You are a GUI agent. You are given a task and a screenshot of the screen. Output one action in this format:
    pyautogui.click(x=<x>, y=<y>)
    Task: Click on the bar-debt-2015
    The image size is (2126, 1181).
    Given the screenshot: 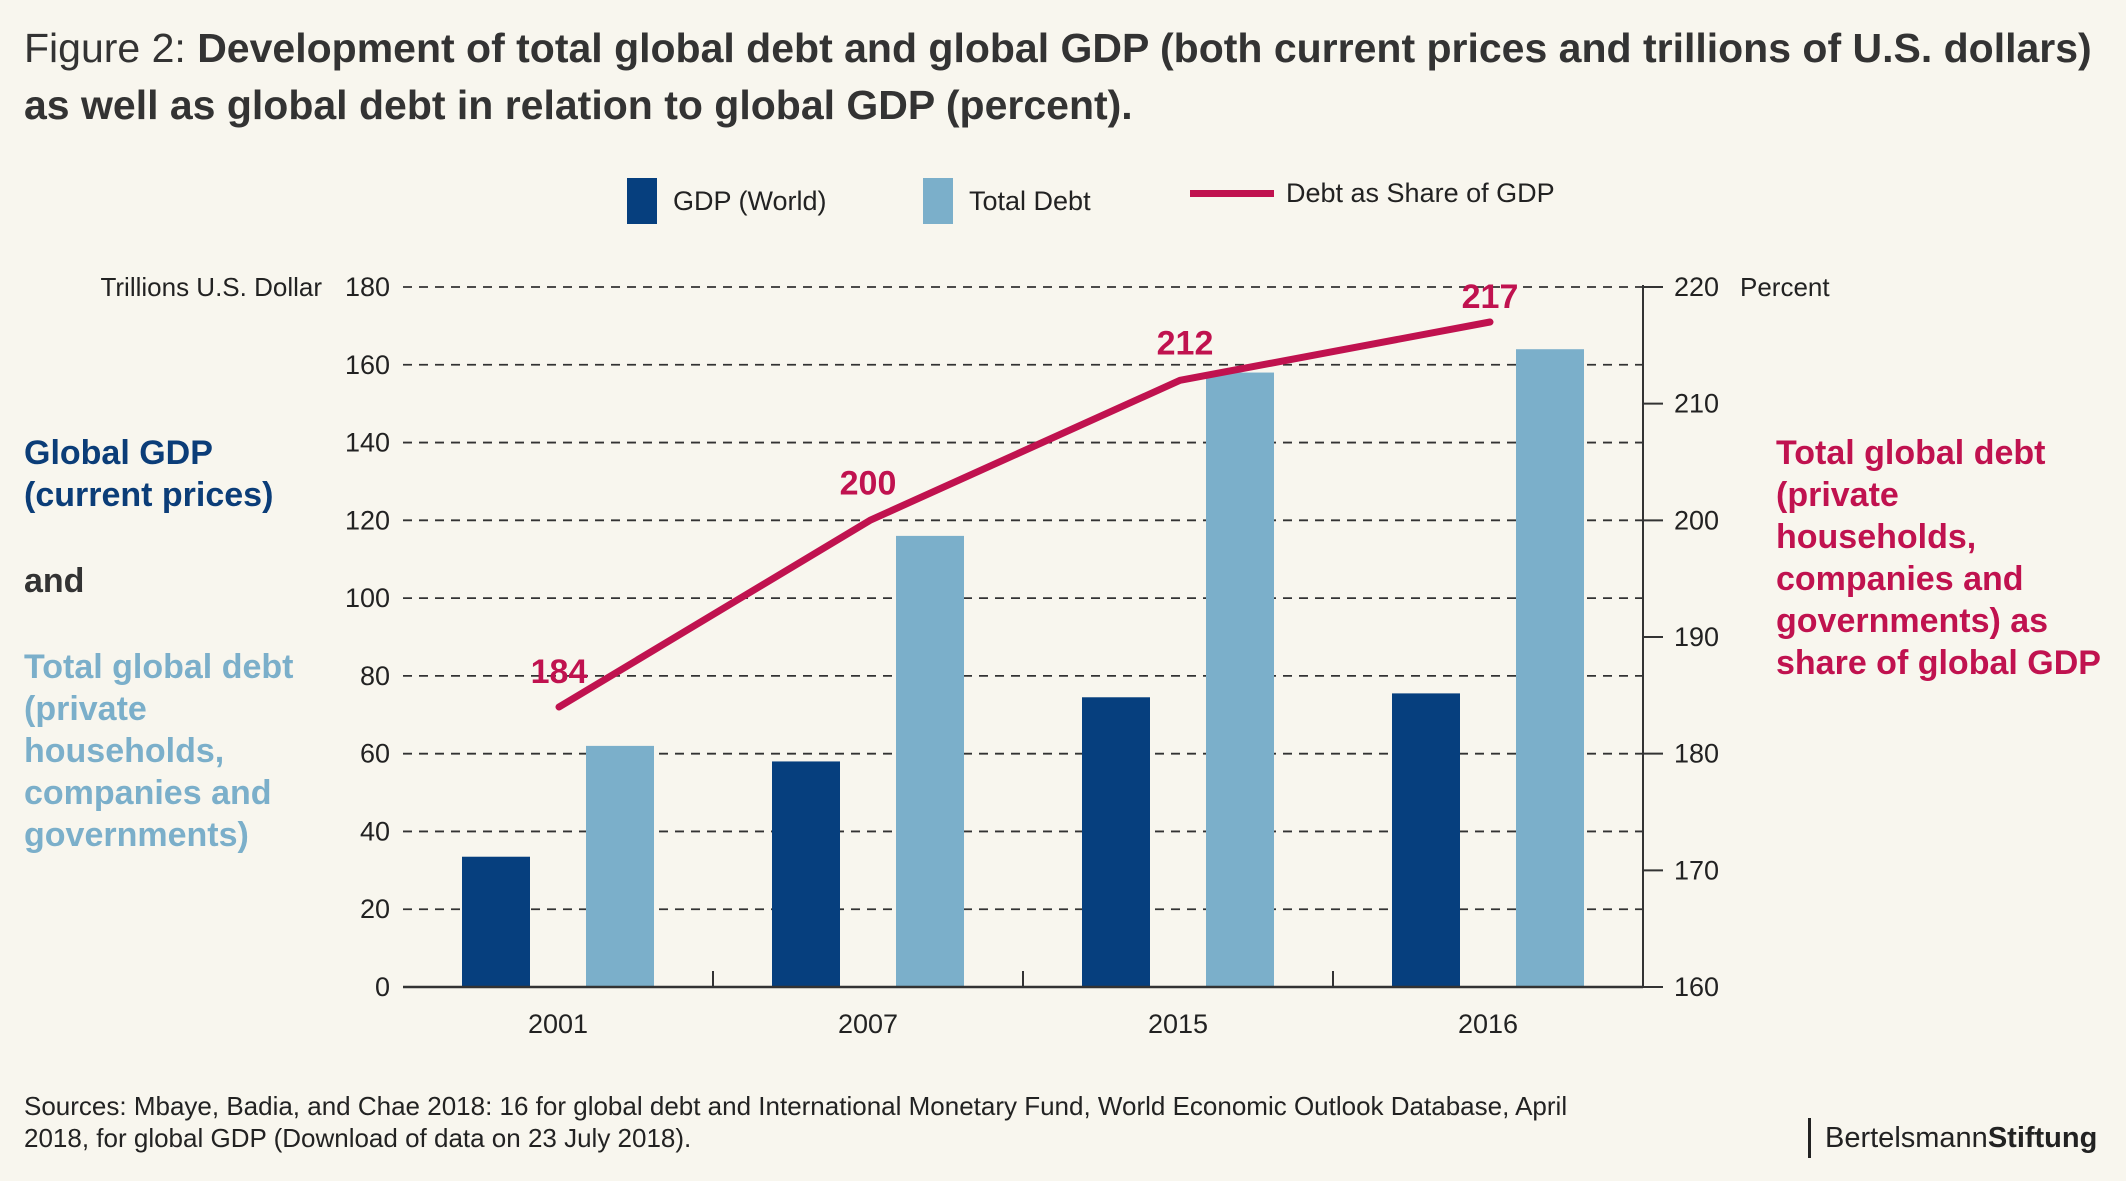 What is the action you would take?
    pyautogui.click(x=1240, y=679)
    